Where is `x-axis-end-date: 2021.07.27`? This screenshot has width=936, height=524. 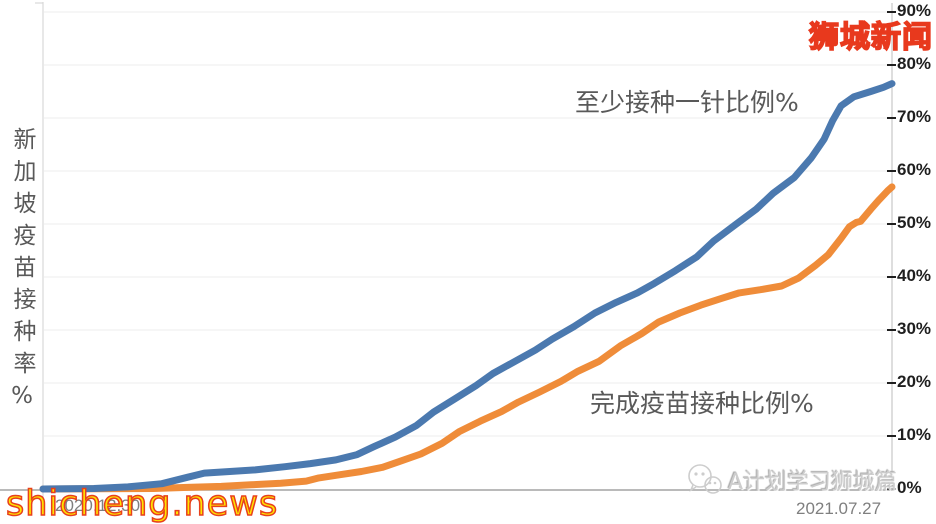
x-axis-end-date: 2021.07.27 is located at coordinates (839, 508).